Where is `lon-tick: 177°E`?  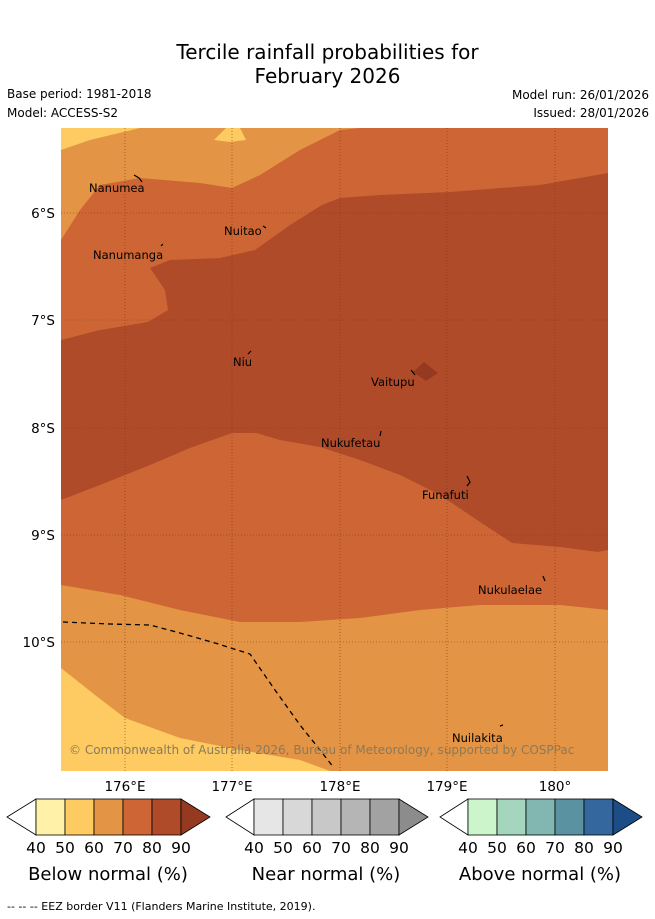 lon-tick: 177°E is located at coordinates (231, 787).